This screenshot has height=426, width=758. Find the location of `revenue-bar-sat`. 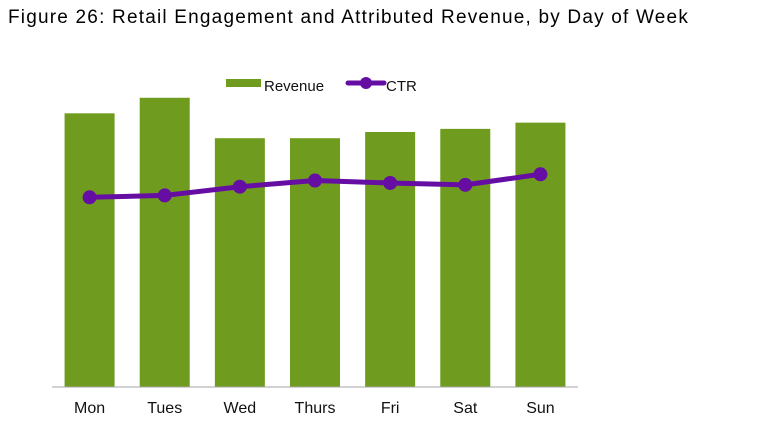

revenue-bar-sat is located at coordinates (465, 257).